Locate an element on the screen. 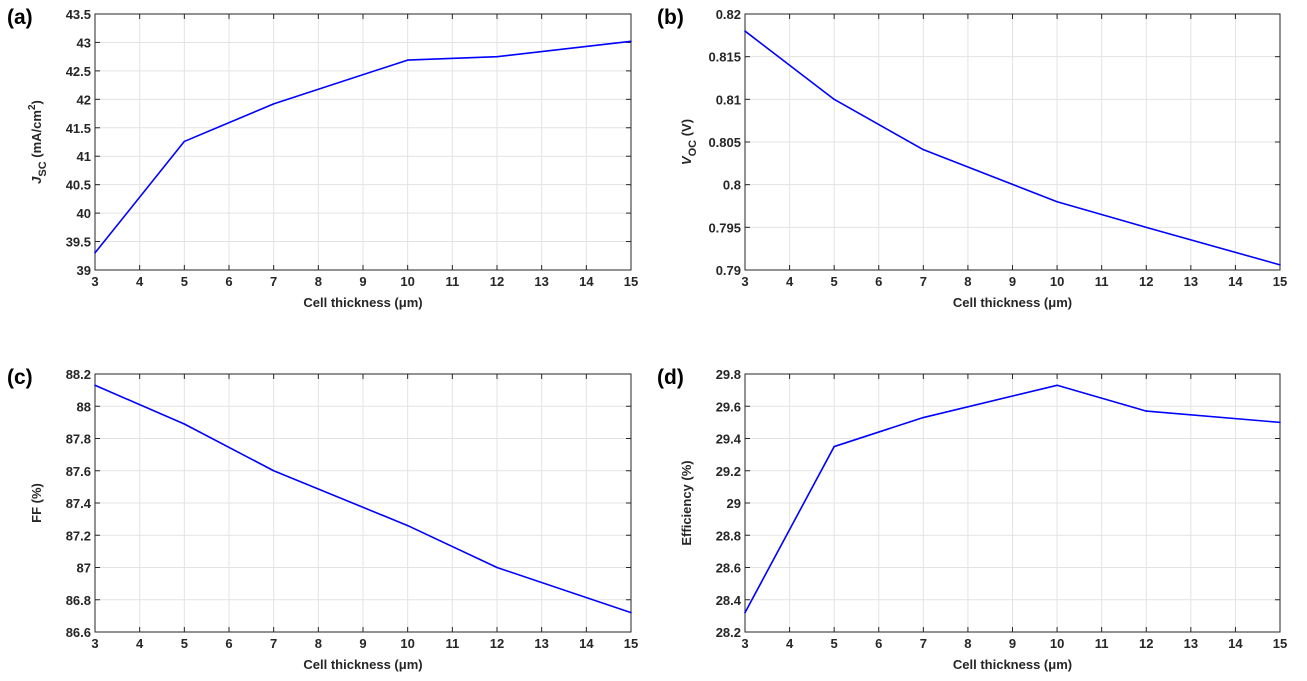 This screenshot has width=1307, height=681. y-tick-label: 43.5 is located at coordinates (78, 14).